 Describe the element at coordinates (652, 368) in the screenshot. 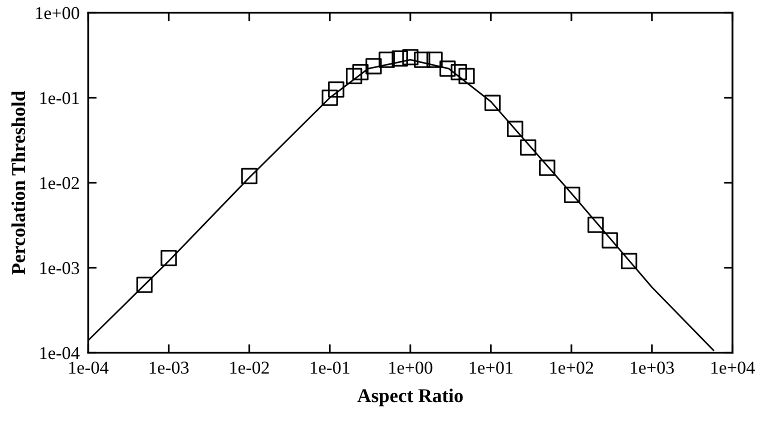

I see `x-tick-label: 1e+03` at that location.